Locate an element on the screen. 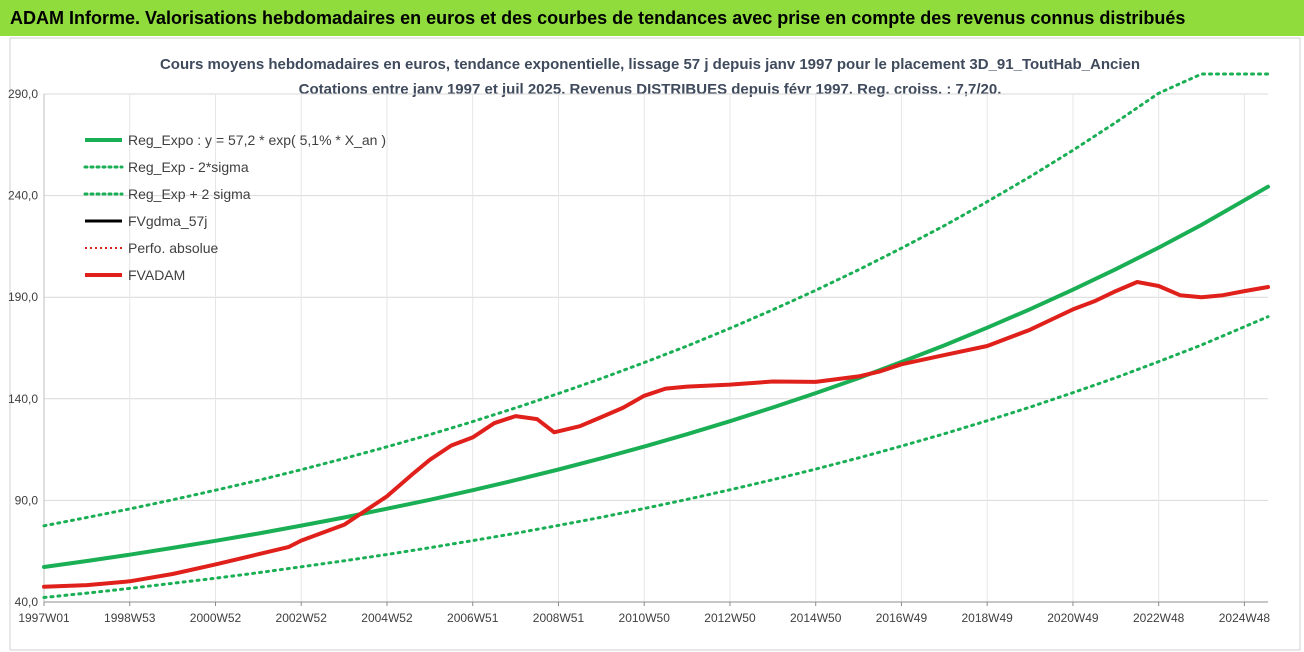  x-tick-label: 2014W50 is located at coordinates (816, 618).